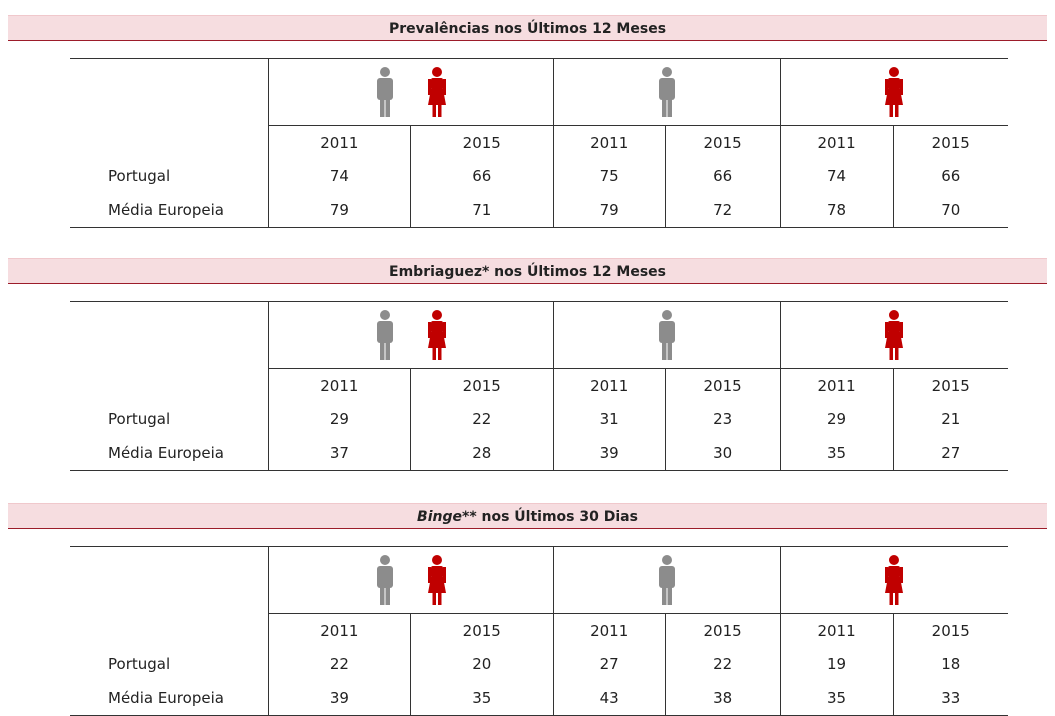 The image size is (1055, 716). I want to click on value-cell: 71, so click(481, 210).